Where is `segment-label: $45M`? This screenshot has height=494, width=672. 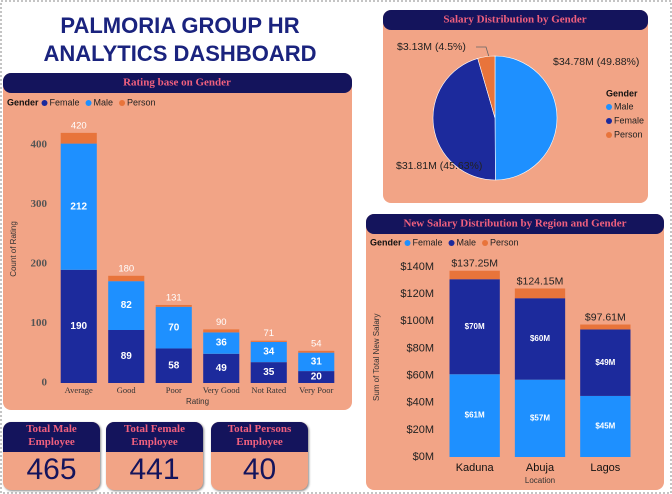
segment-label: $45M is located at coordinates (605, 426).